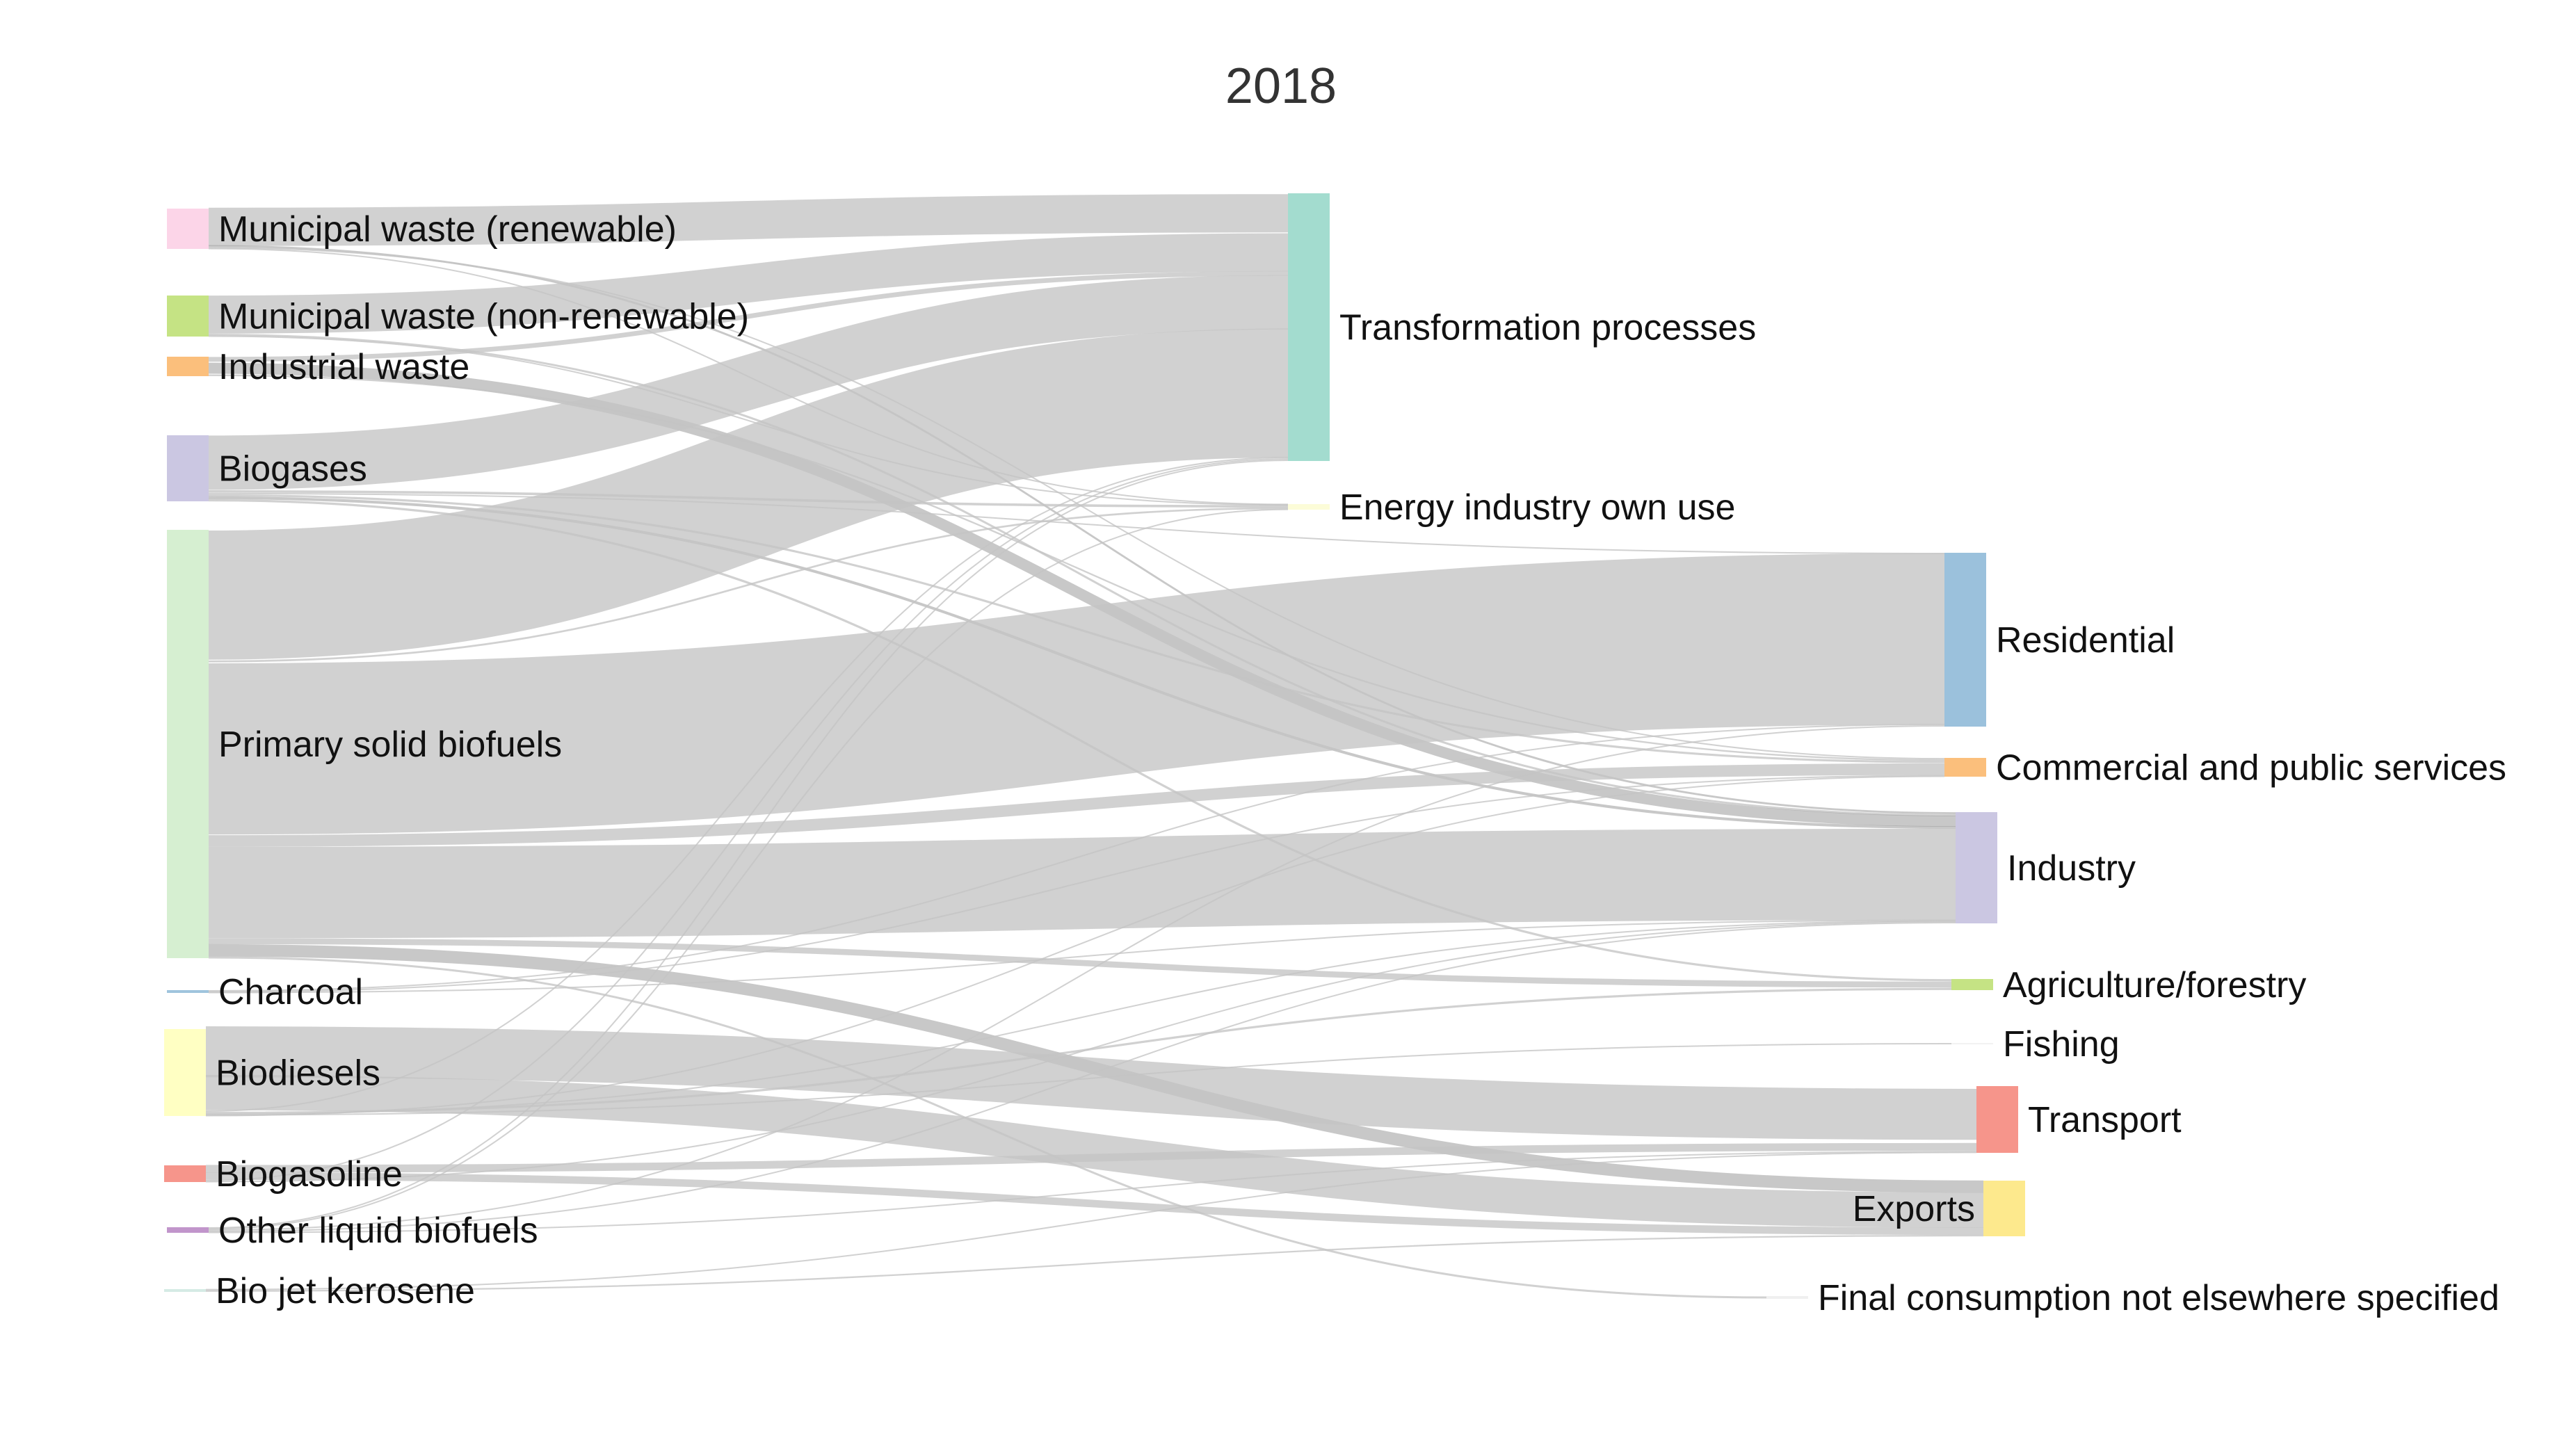 This screenshot has width=2562, height=1456. What do you see at coordinates (390, 745) in the screenshot?
I see `node-label-psb: Primary solid biofuels` at bounding box center [390, 745].